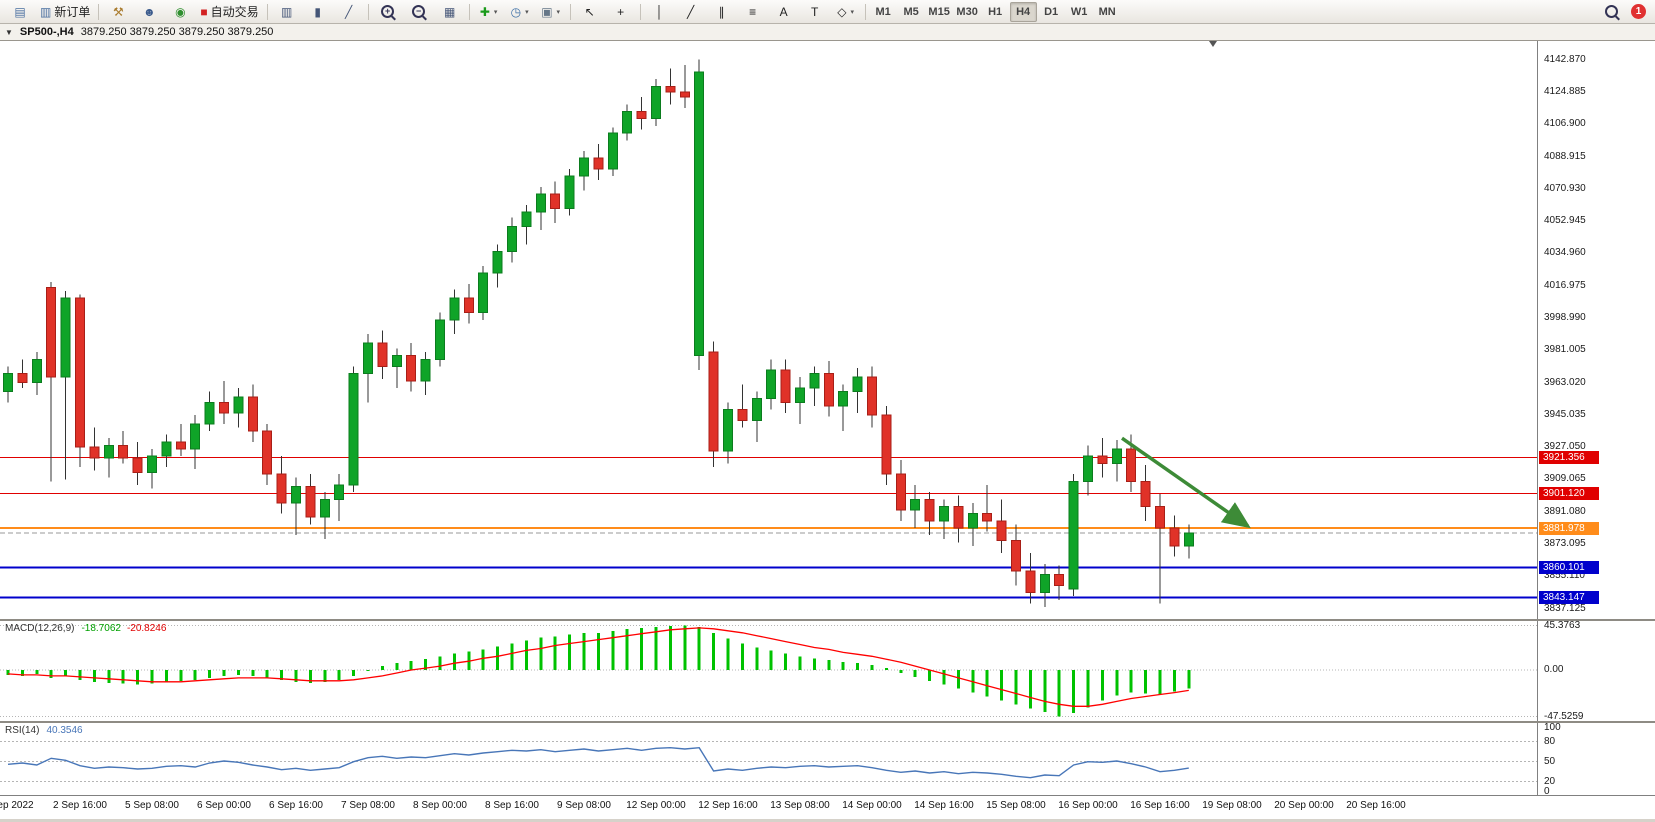 The height and width of the screenshot is (822, 1655). Describe the element at coordinates (1596, 760) in the screenshot. I see `rsi-axis: 100 80 50 20 0` at that location.